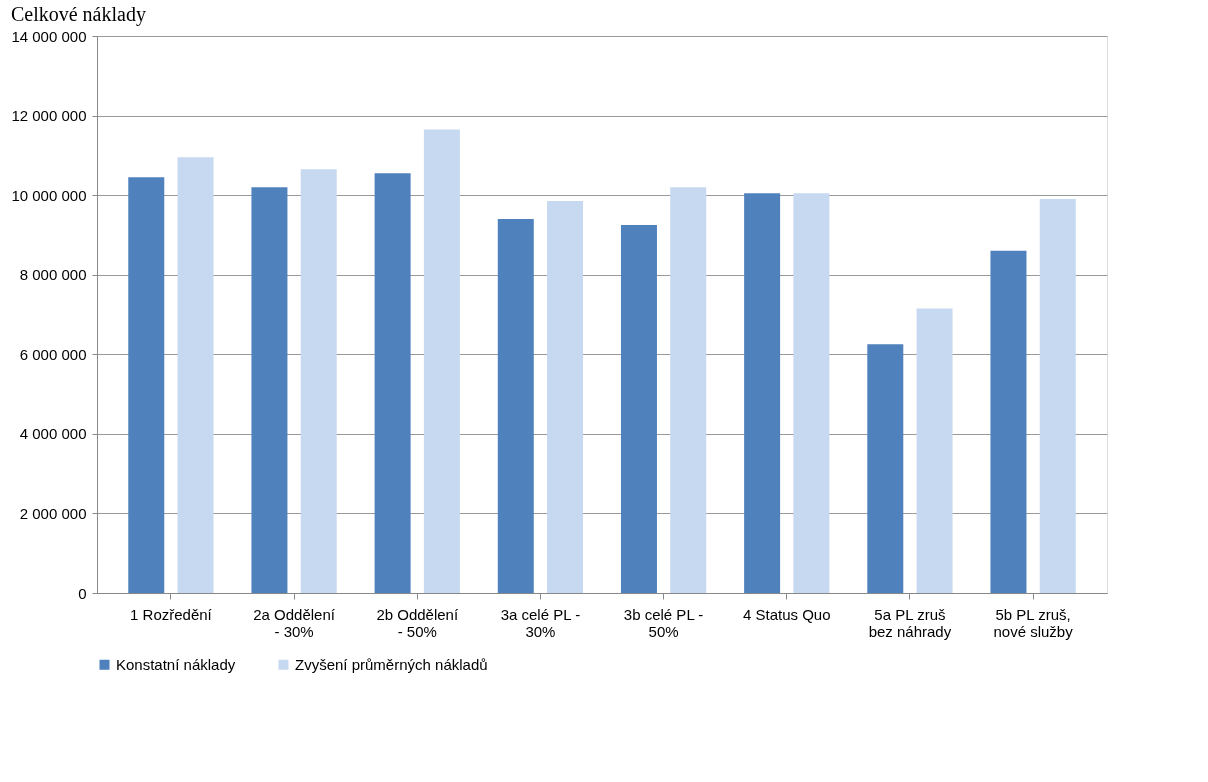 The image size is (1208, 782). Describe the element at coordinates (786, 614) in the screenshot. I see `x-tick-label: 4 Status Quo` at that location.